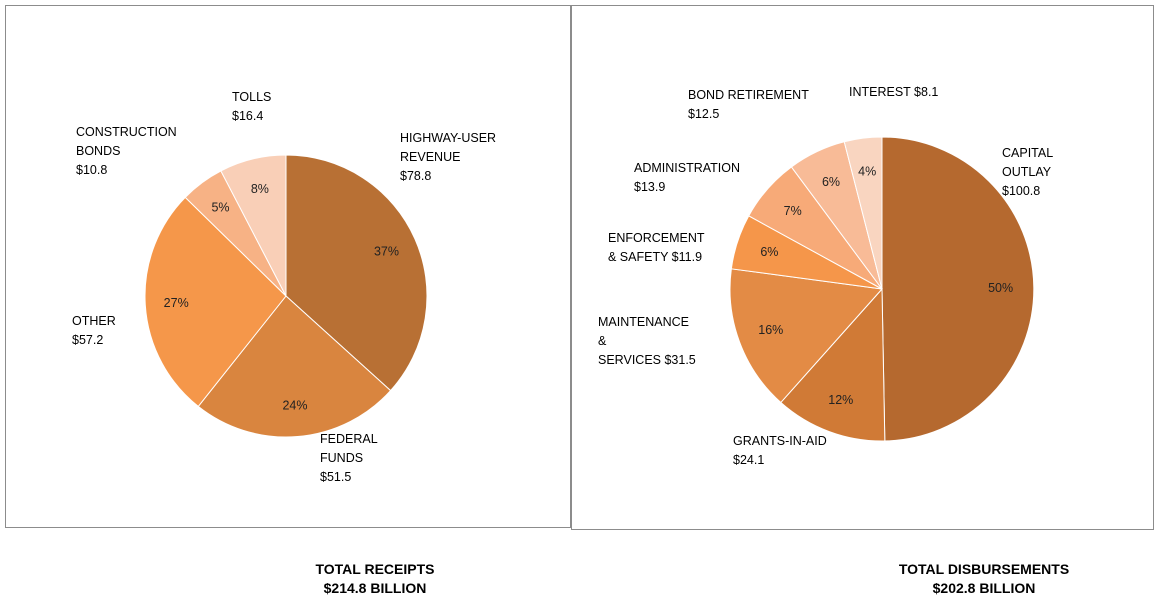 This screenshot has height=598, width=1155. Describe the element at coordinates (770, 330) in the screenshot. I see `disbursements-pct-label-2: 16%` at that location.